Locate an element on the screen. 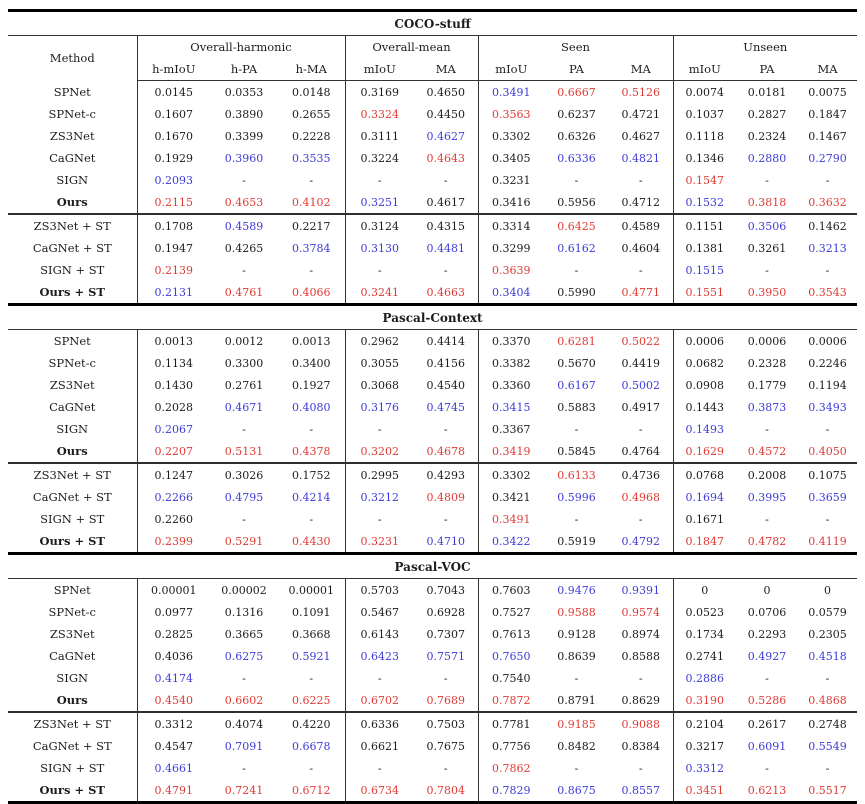  value-cell: 0.2228 is located at coordinates (311, 136).